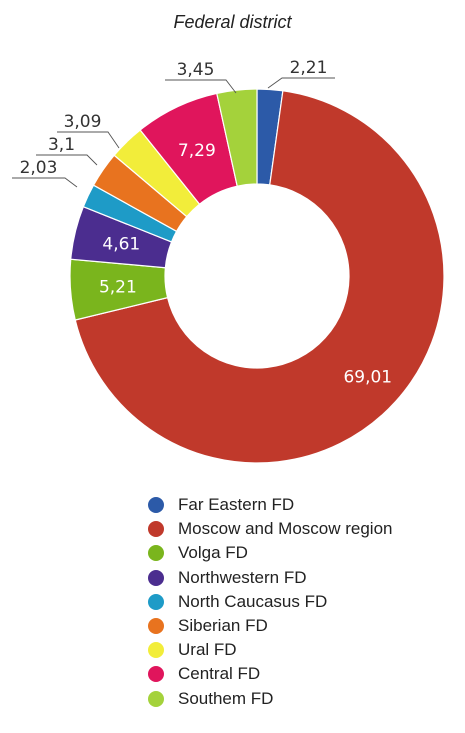 The image size is (465, 733). I want to click on legend-item: Southem FD, so click(270, 699).